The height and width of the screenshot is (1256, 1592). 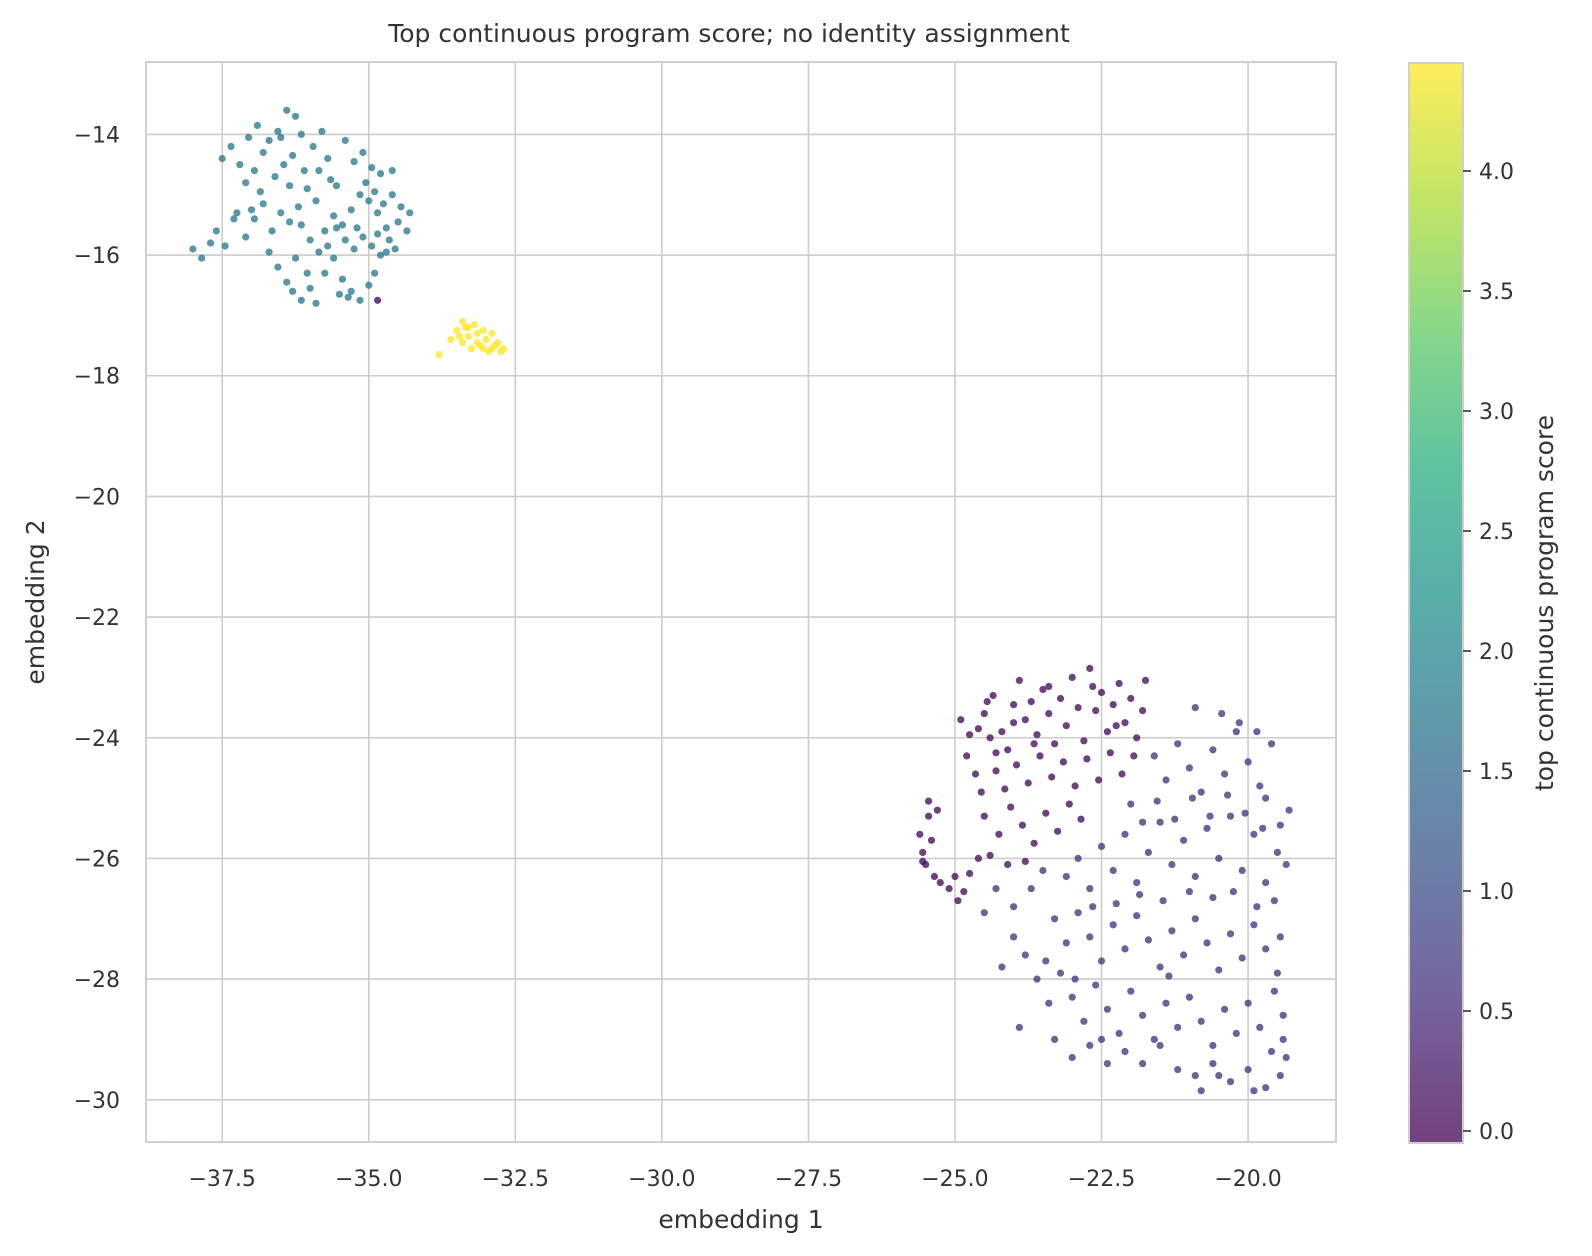 What do you see at coordinates (97, 256) in the screenshot?
I see `y-tick-label: −16` at bounding box center [97, 256].